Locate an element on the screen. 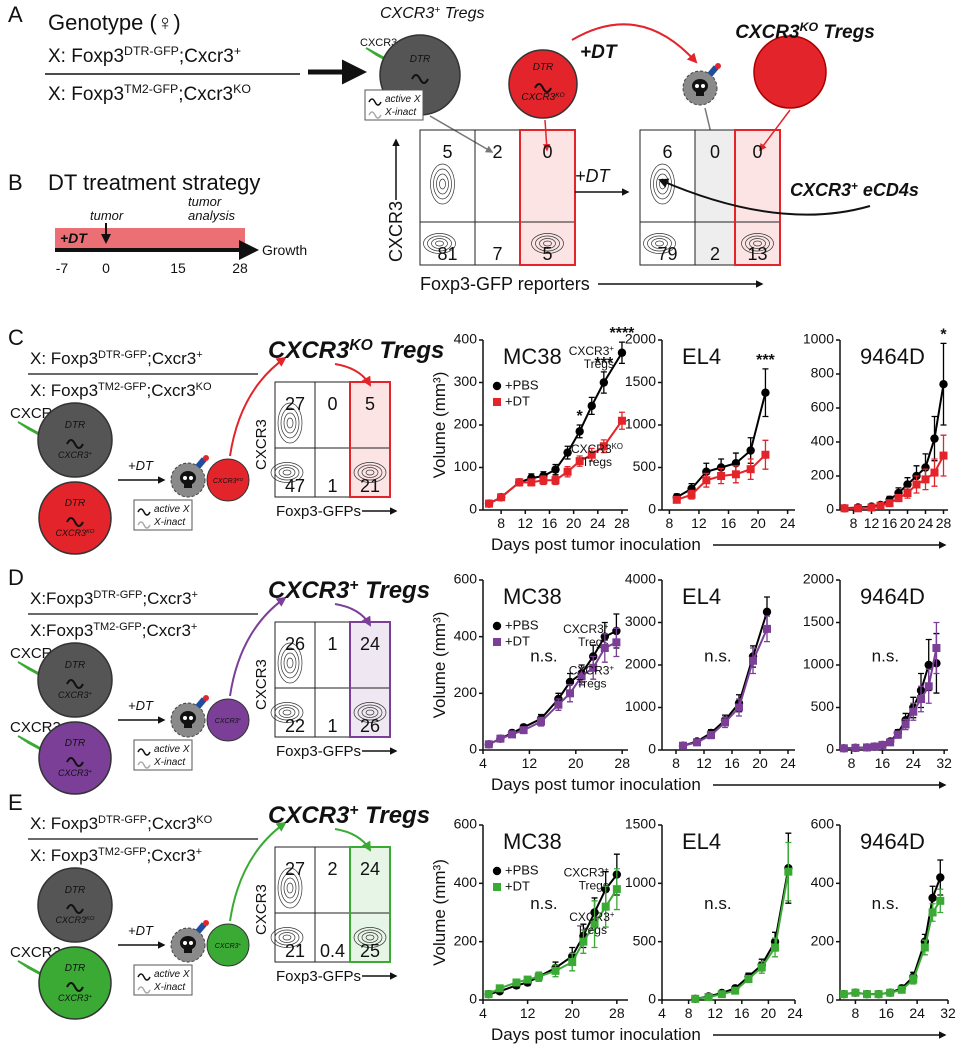 This screenshot has width=959, height=1050. text-part: Tregs is located at coordinates (599, 364).